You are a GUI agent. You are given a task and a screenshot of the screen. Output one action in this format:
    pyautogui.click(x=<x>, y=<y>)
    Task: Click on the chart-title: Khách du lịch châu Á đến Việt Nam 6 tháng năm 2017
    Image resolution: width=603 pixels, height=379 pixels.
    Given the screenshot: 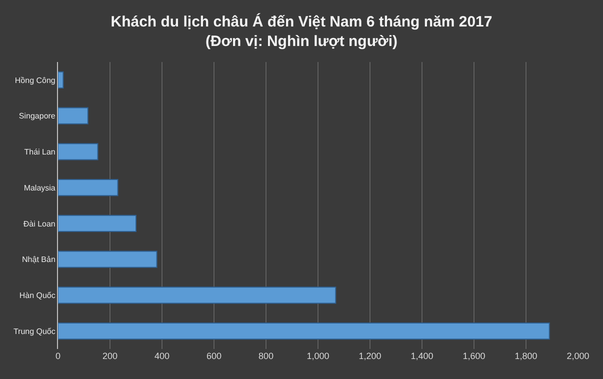 What is the action you would take?
    pyautogui.click(x=301, y=21)
    